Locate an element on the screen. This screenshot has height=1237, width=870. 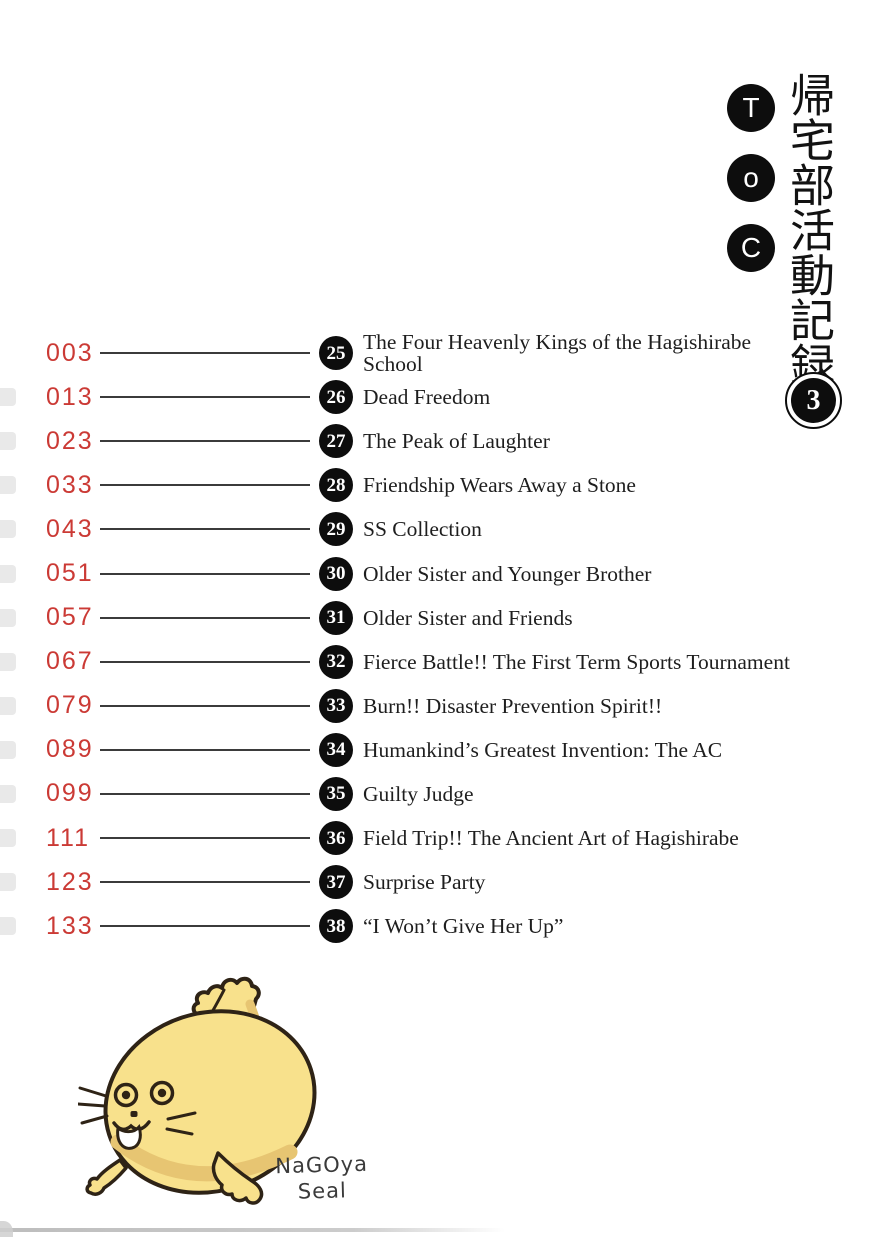
nagoya-seal-illustration is located at coordinates (197, 1090).